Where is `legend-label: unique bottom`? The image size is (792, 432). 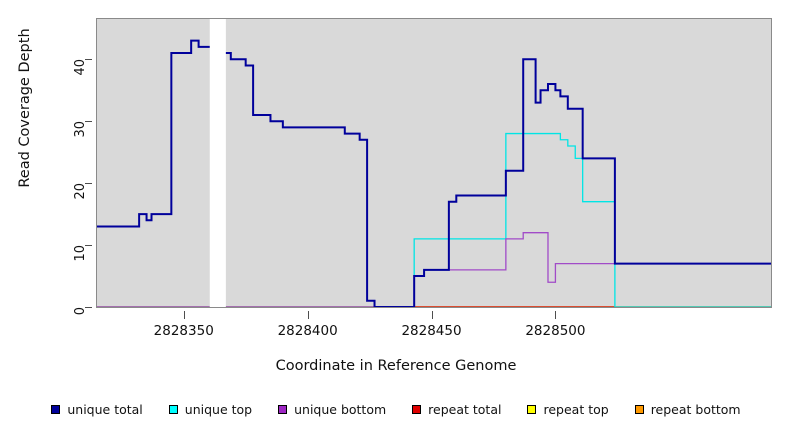
legend-label: unique bottom is located at coordinates (340, 409).